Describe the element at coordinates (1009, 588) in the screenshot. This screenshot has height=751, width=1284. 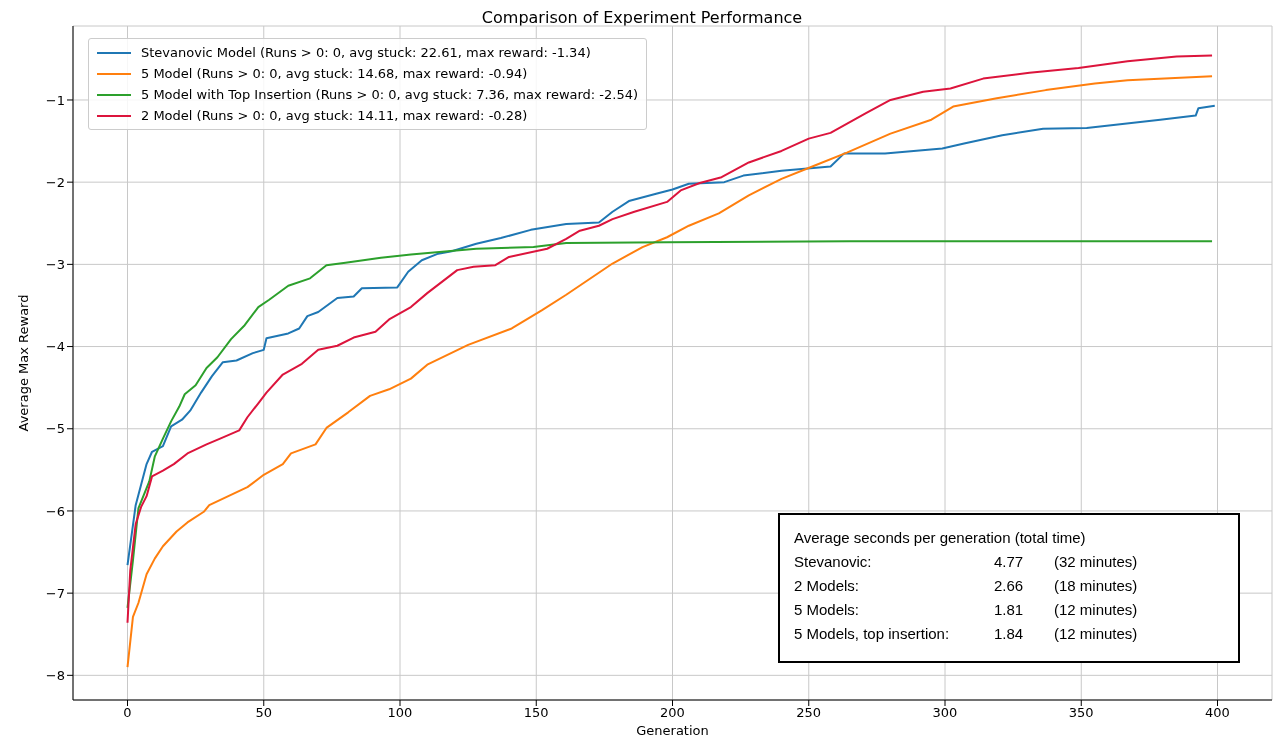
I see `note-box: Average seconds per generation (total time) Stevanovic: 4.77 (32 minutes) 2 Models: 2.66 (18 minutes) 5 Models: 1.81 (12 minutes) 5 Models, top insertion: 1.84 (12 minutes)` at that location.